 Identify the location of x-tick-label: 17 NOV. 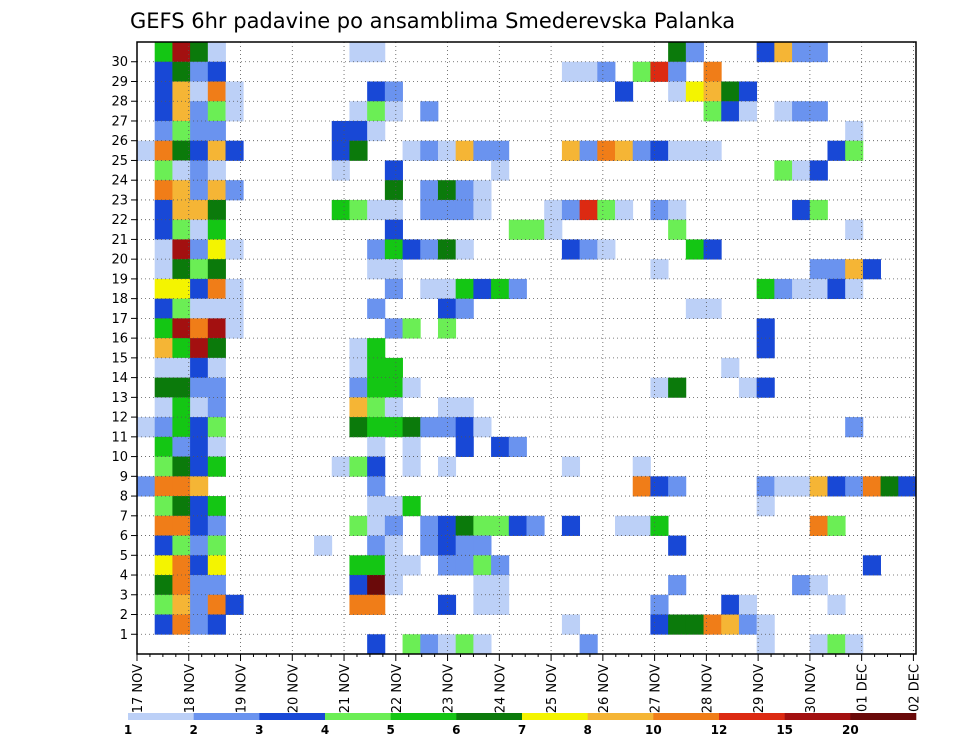
(138, 688).